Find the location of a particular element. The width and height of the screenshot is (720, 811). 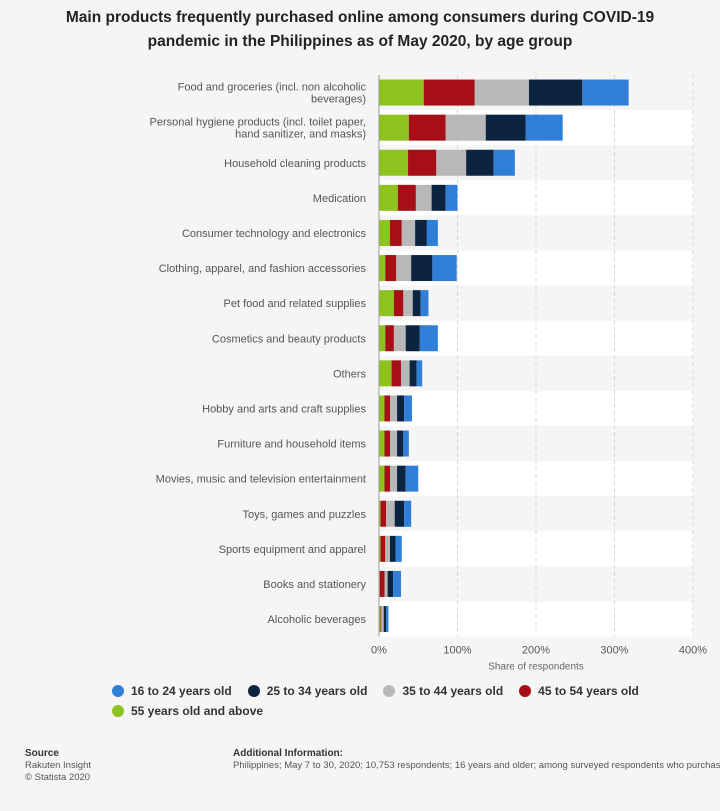

bar-segment: 55 years old and above: 57% is located at coordinates (401, 92).